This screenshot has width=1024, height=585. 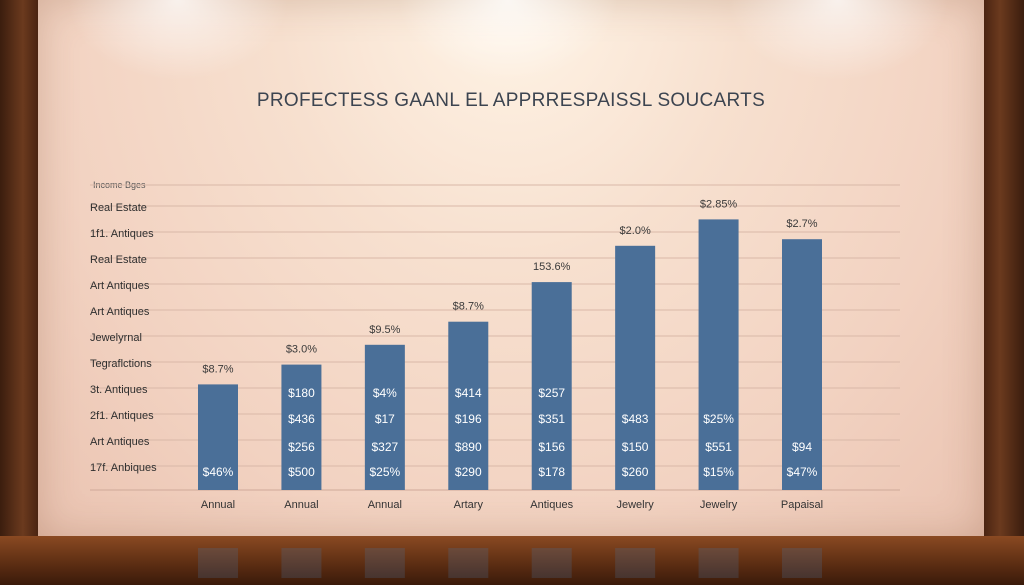 What do you see at coordinates (469, 505) in the screenshot?
I see `x-tick-label: Artary` at bounding box center [469, 505].